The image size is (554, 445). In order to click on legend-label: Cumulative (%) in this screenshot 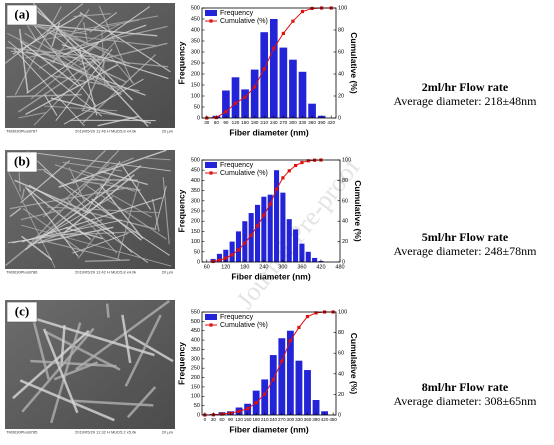, I will do `click(244, 21)`.